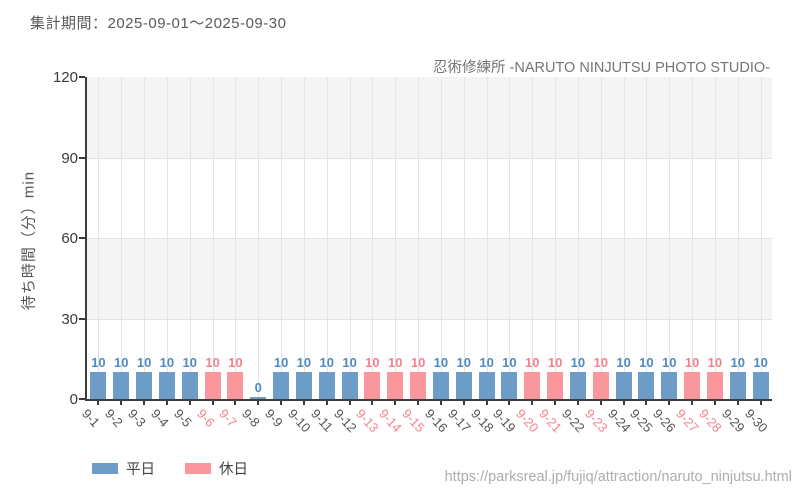  Describe the element at coordinates (205, 418) in the screenshot. I see `x-tick-label-9-6: 9-6` at that location.